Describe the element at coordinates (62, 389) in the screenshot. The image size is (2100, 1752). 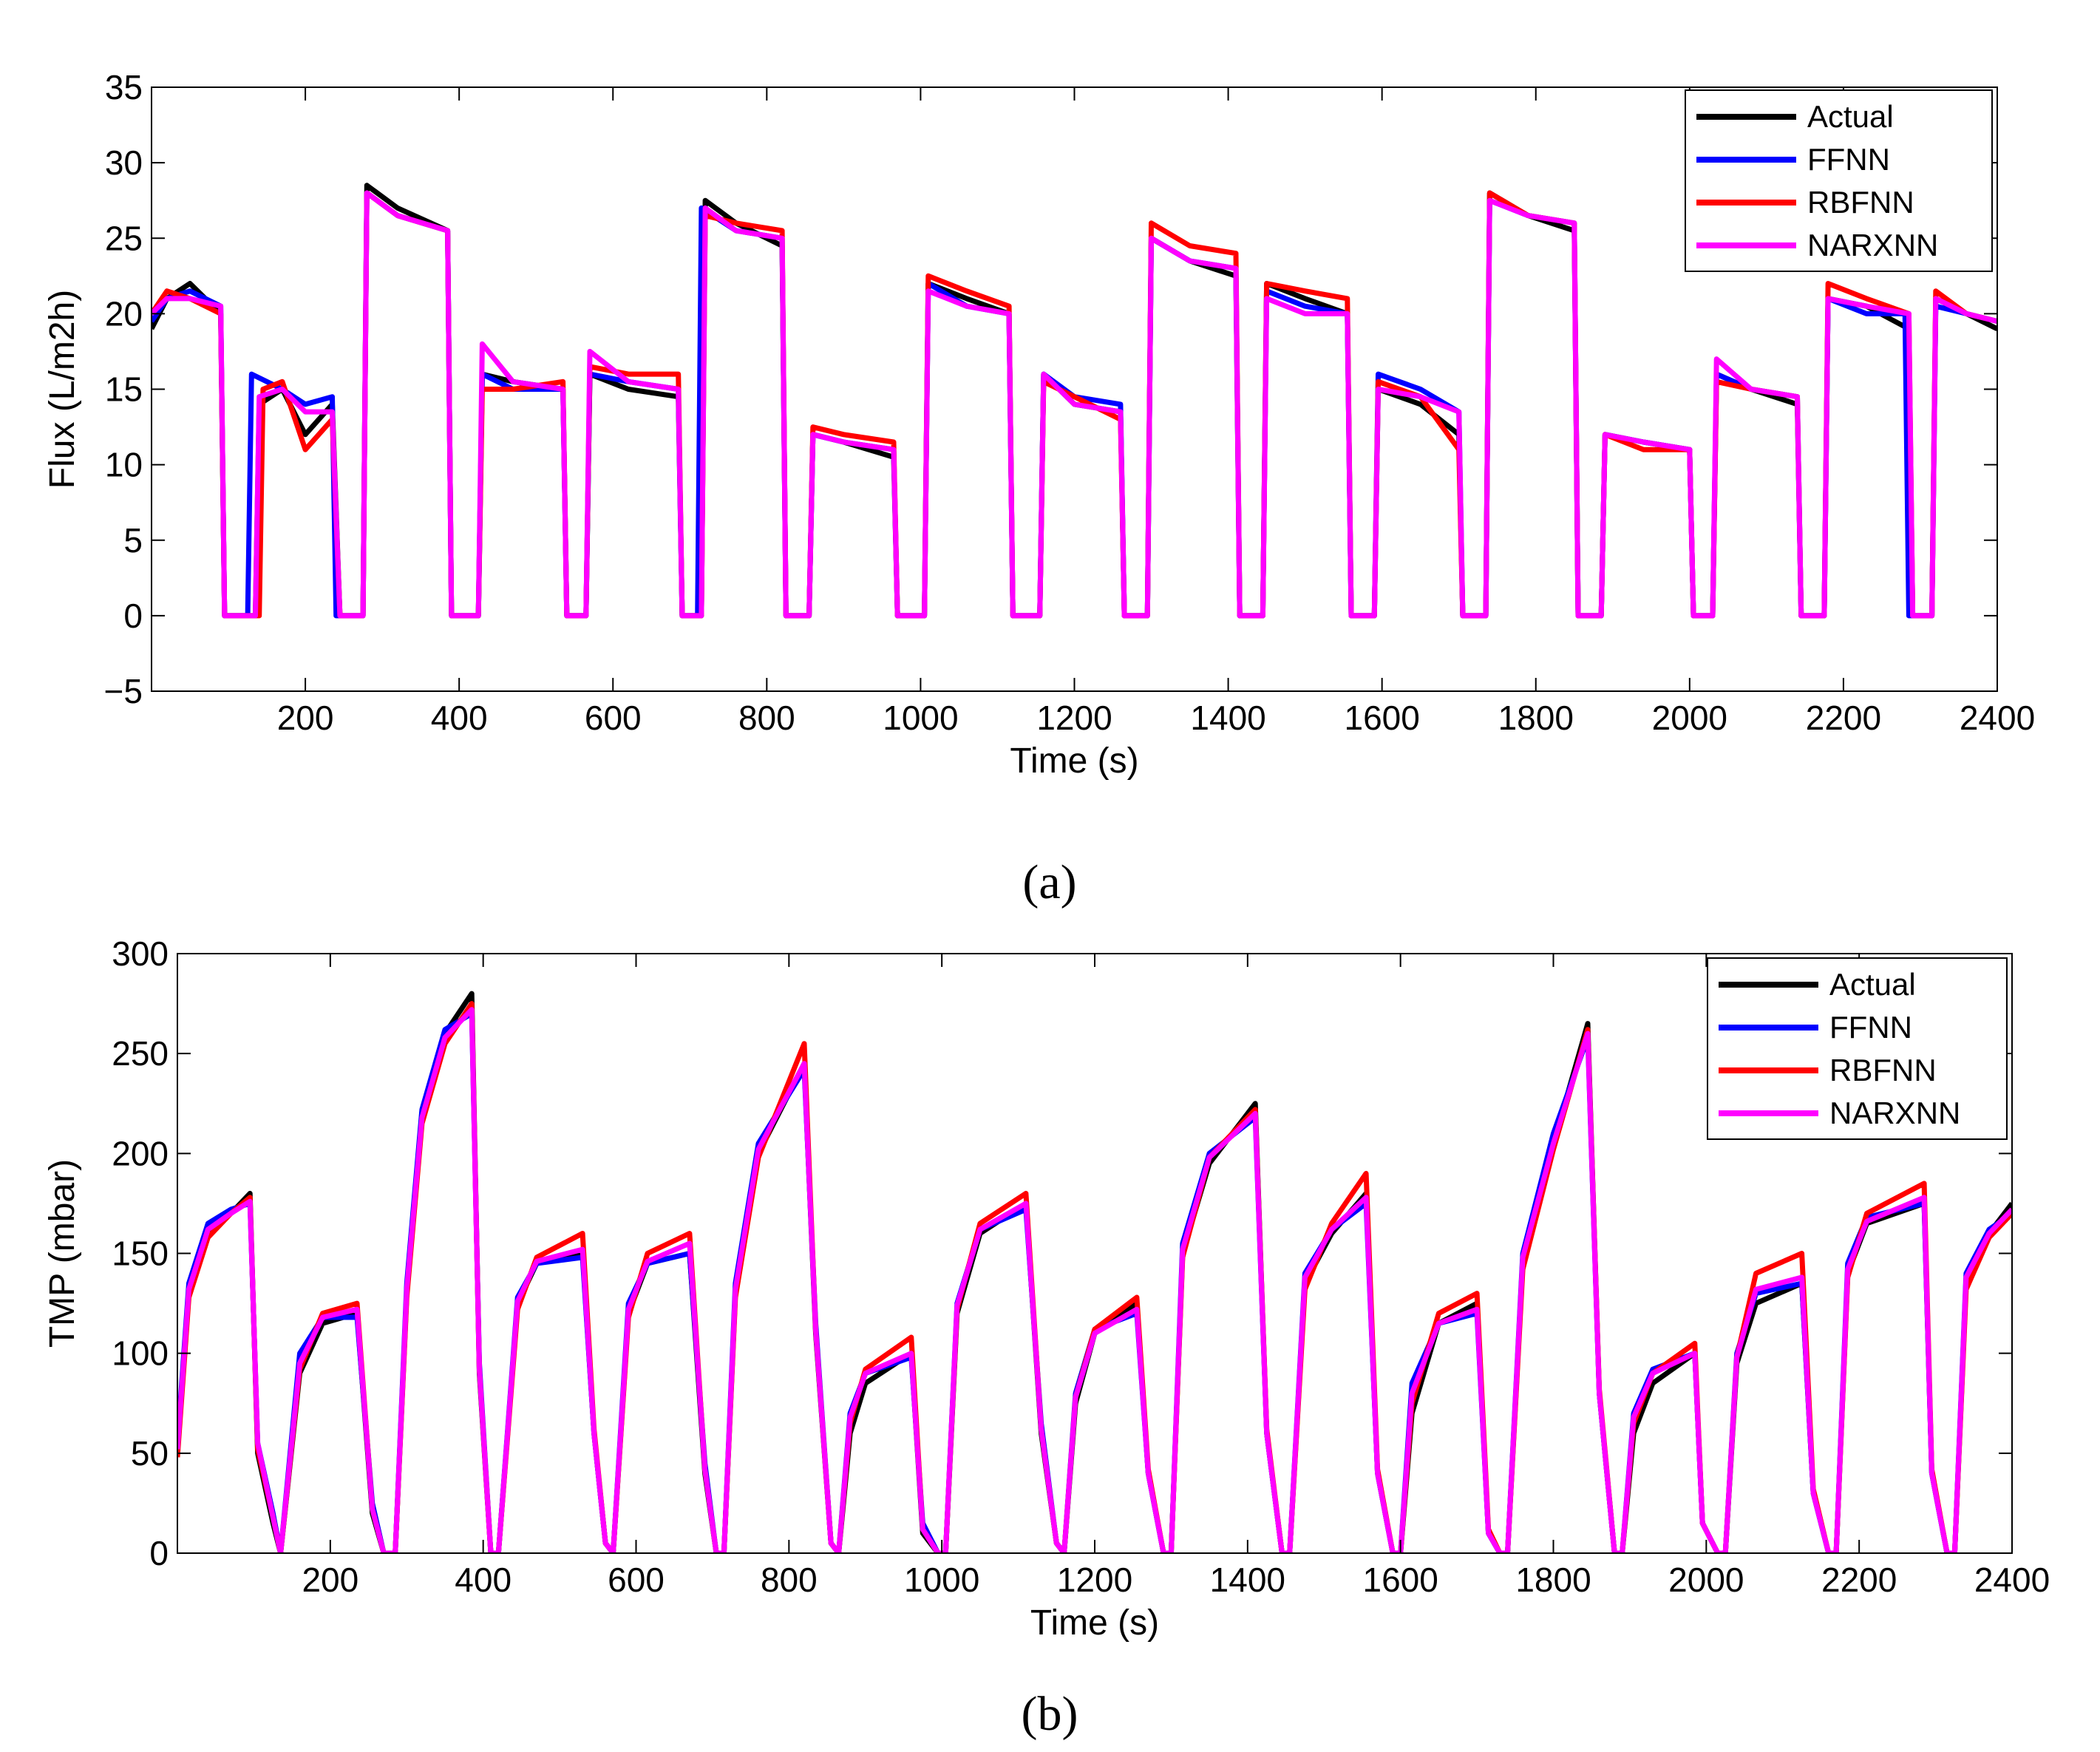
I see `y-axis-label: Flux (L/m2h)` at that location.